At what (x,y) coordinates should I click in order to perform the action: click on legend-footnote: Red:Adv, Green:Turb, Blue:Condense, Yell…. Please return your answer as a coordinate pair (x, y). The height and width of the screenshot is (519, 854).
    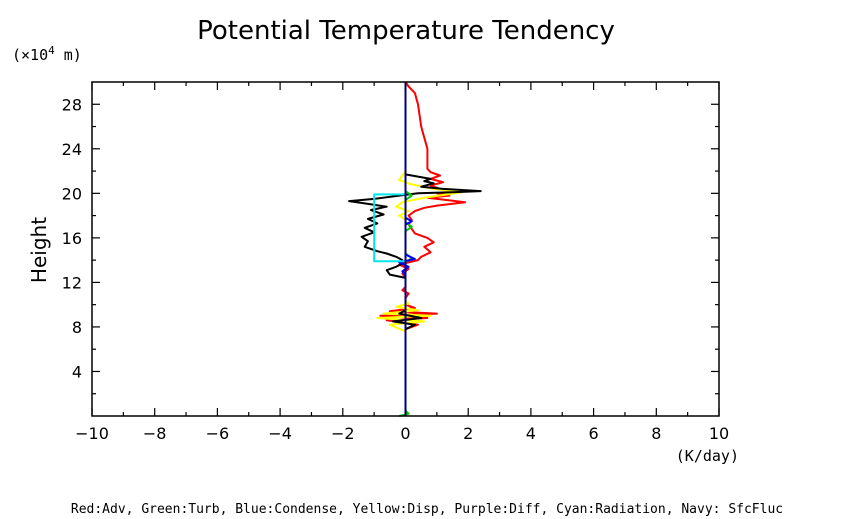
    Looking at the image, I should click on (427, 509).